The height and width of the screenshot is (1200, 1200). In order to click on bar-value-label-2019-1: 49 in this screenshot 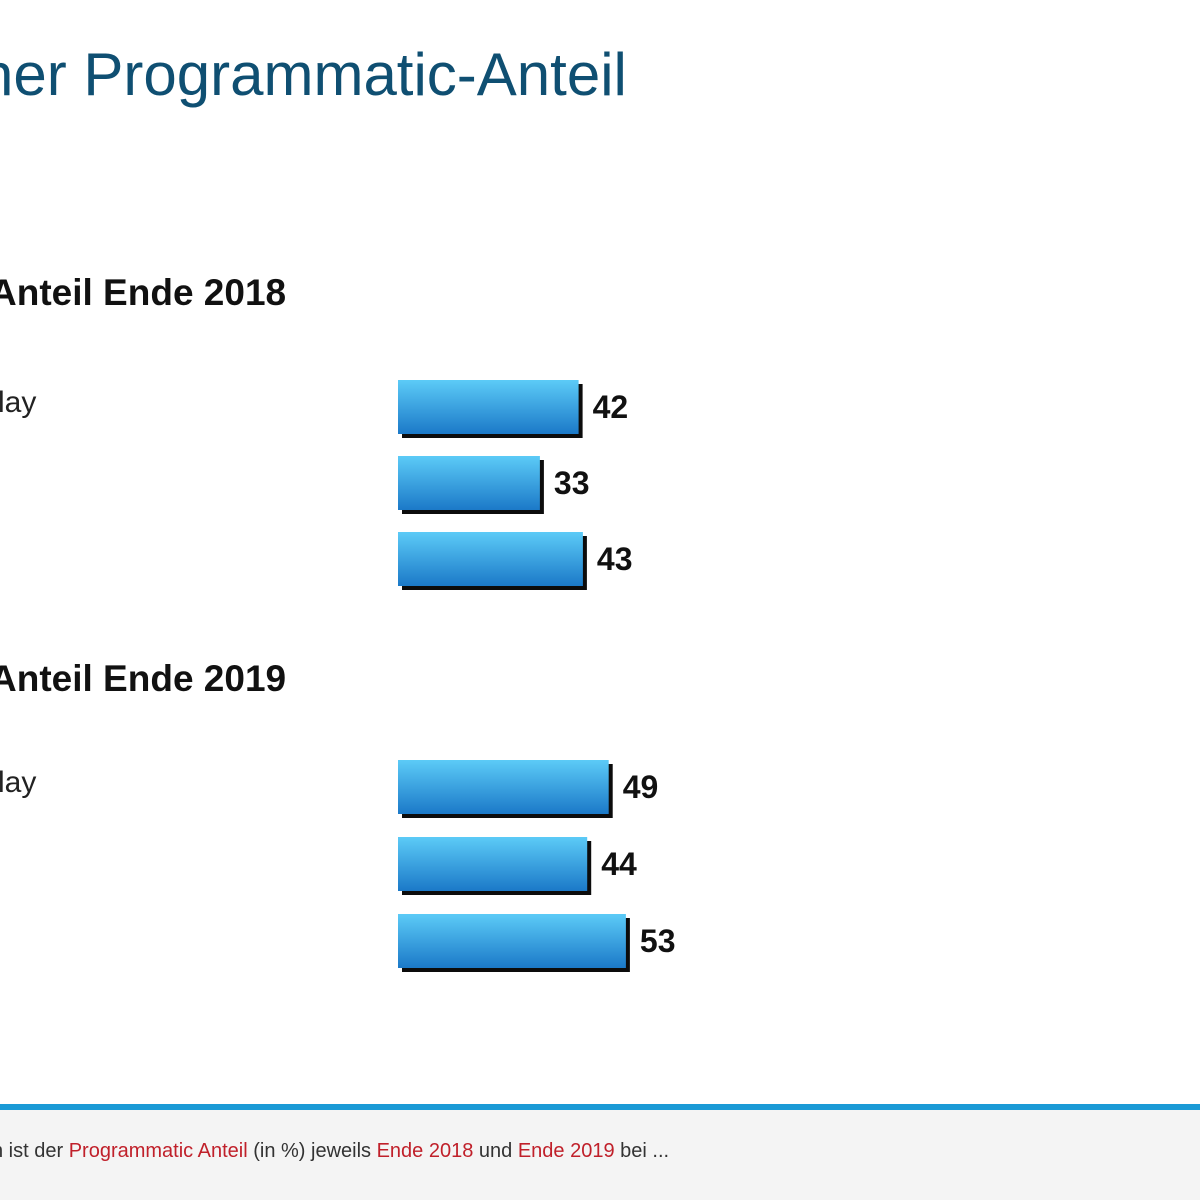, I will do `click(641, 787)`.